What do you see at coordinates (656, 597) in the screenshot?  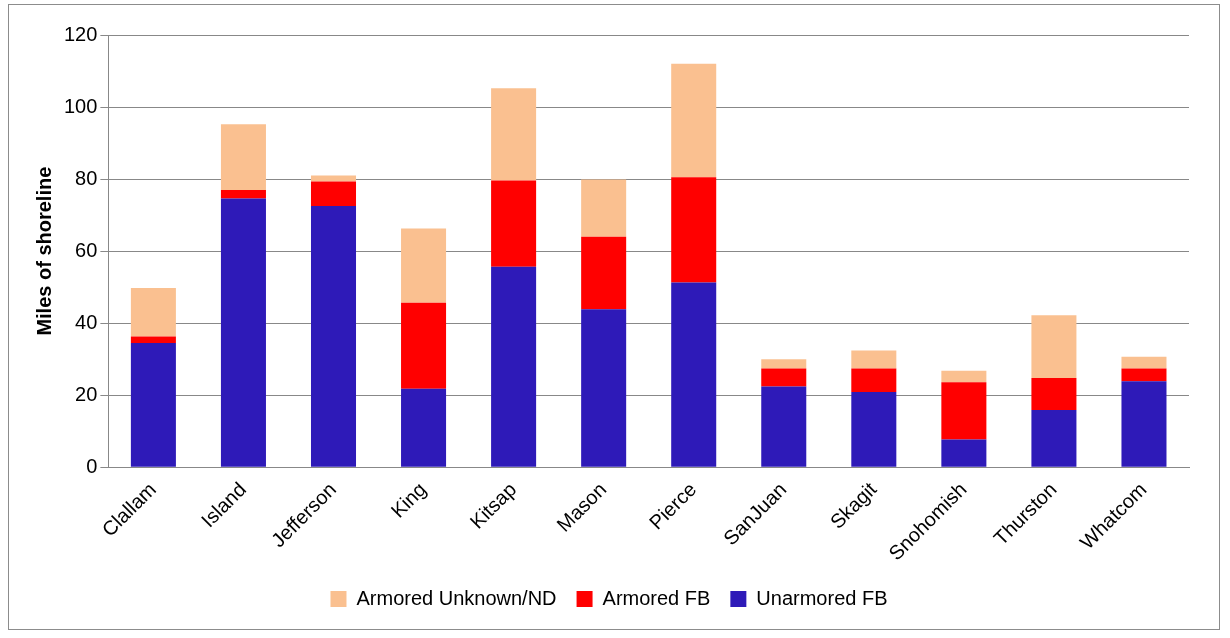 I see `legend-label: Armored FB` at bounding box center [656, 597].